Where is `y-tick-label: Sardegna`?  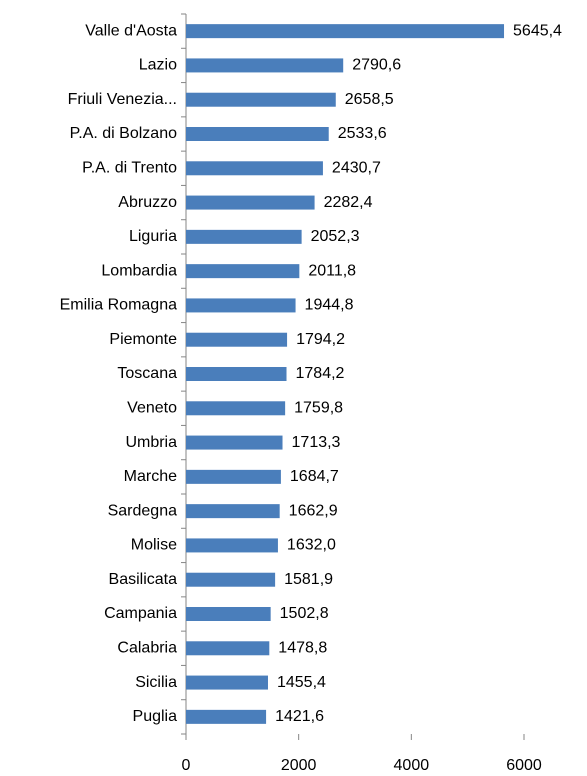
y-tick-label: Sardegna is located at coordinates (142, 510).